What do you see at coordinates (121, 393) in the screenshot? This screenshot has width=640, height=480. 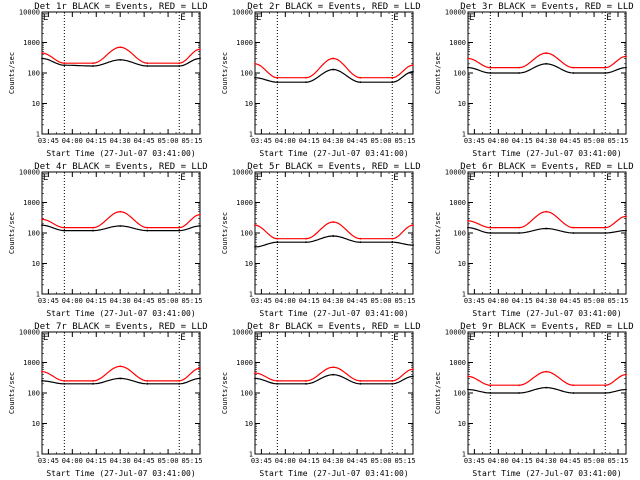 I see `plot-frame` at bounding box center [121, 393].